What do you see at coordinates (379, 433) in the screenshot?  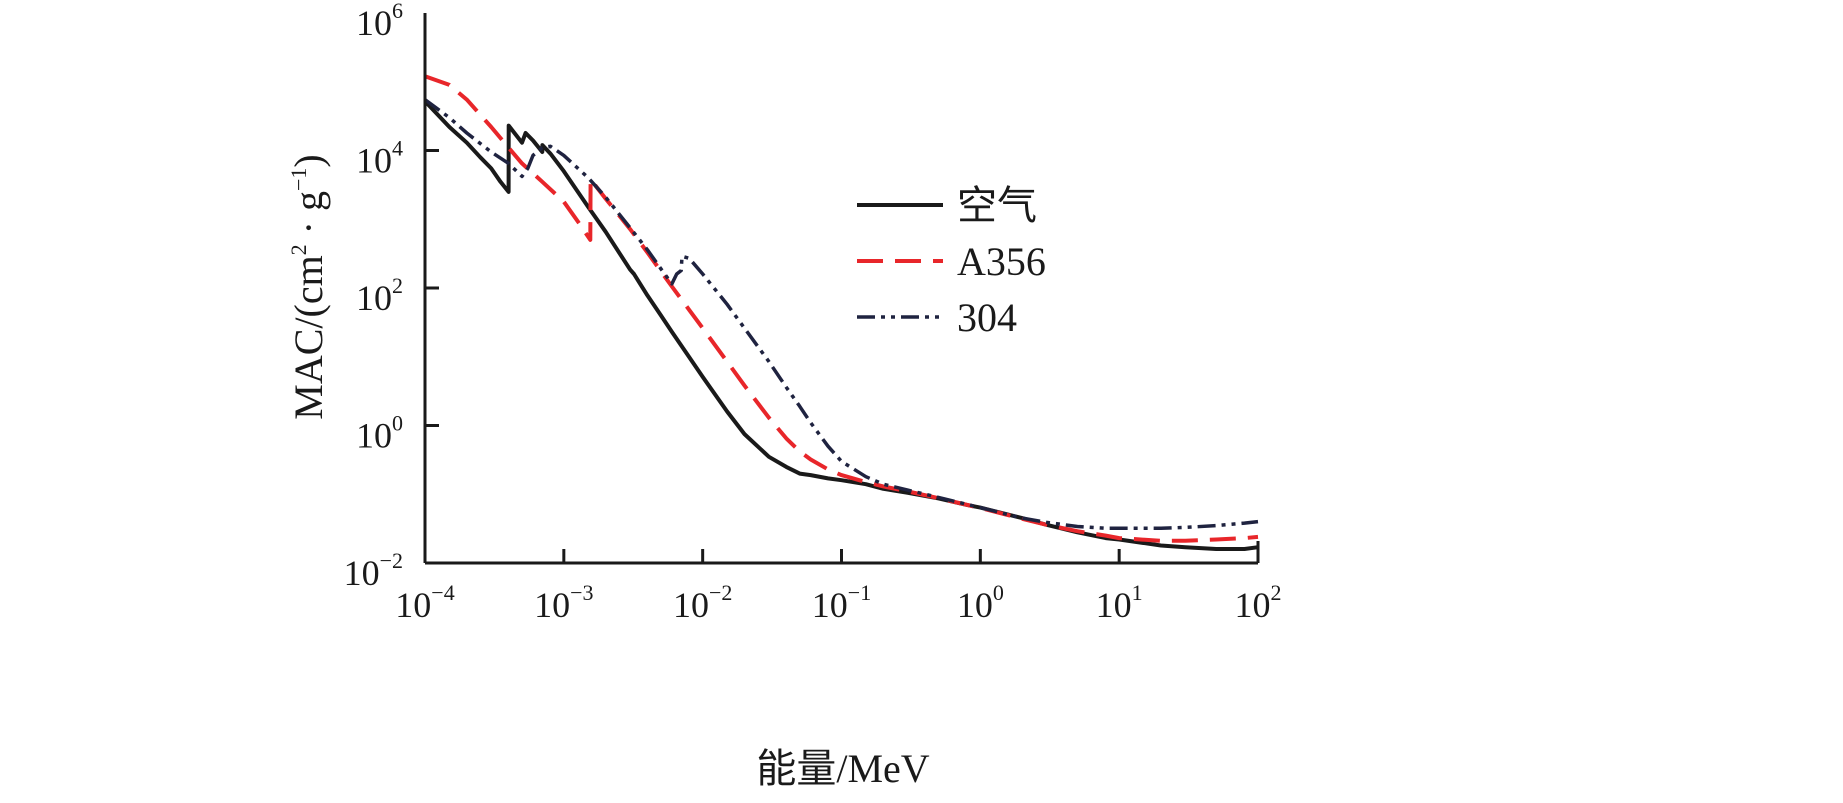 I see `y-tick-label: 10⁰` at bounding box center [379, 433].